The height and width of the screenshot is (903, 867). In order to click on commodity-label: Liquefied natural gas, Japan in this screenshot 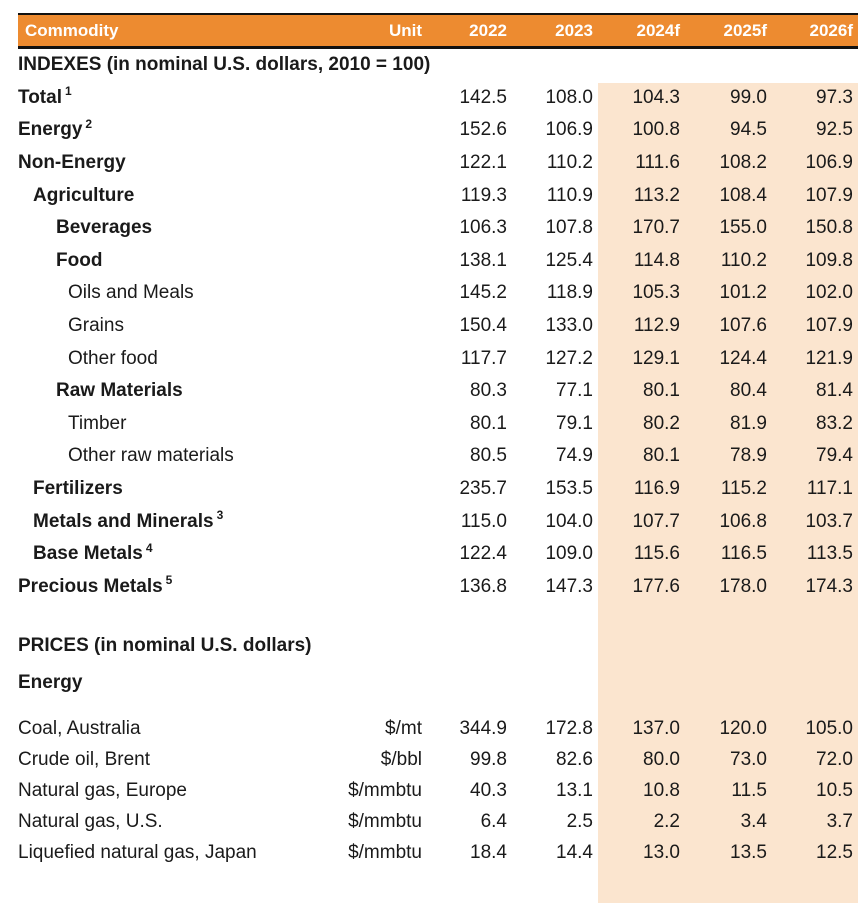, I will do `click(137, 852)`.